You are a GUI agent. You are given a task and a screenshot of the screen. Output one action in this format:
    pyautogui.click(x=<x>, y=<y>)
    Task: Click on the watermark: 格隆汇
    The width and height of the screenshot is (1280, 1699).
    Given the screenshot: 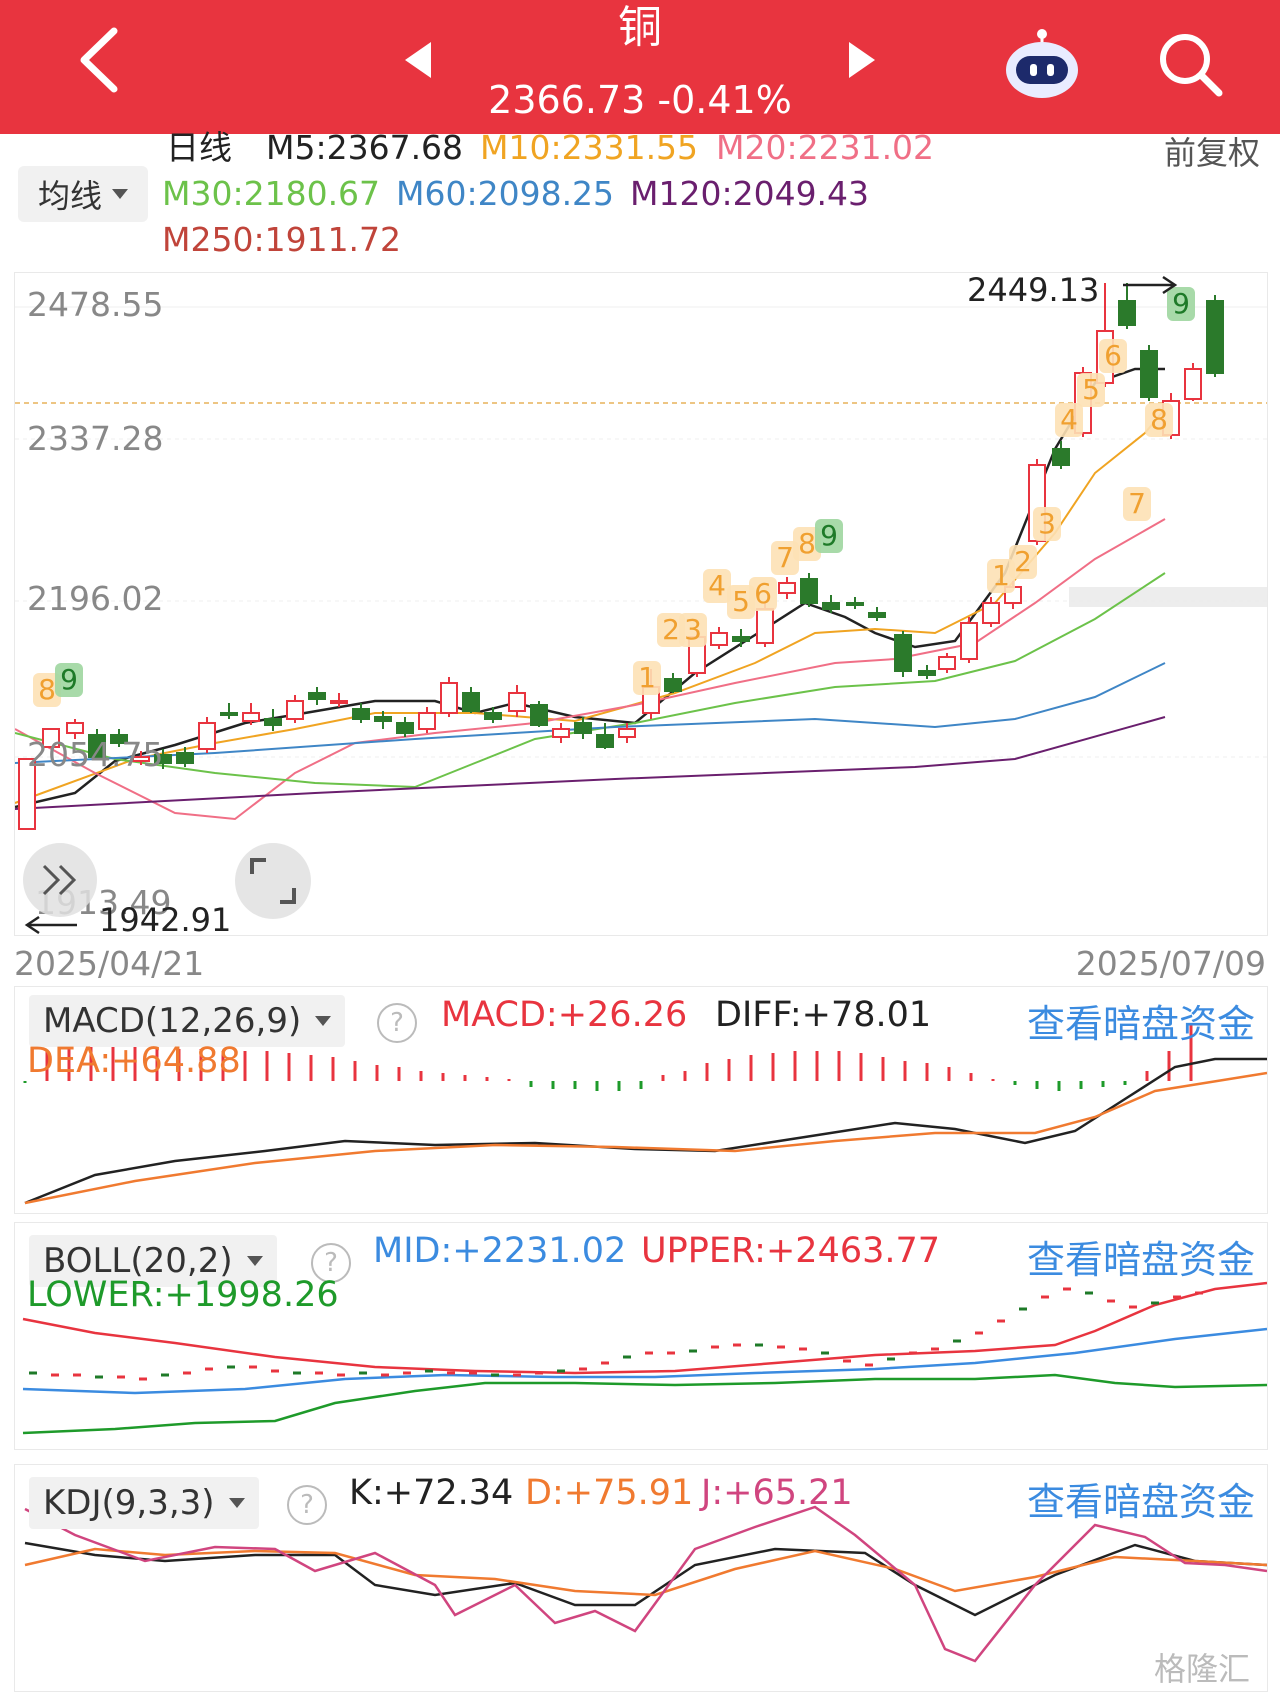 What is the action you would take?
    pyautogui.click(x=1201, y=1669)
    